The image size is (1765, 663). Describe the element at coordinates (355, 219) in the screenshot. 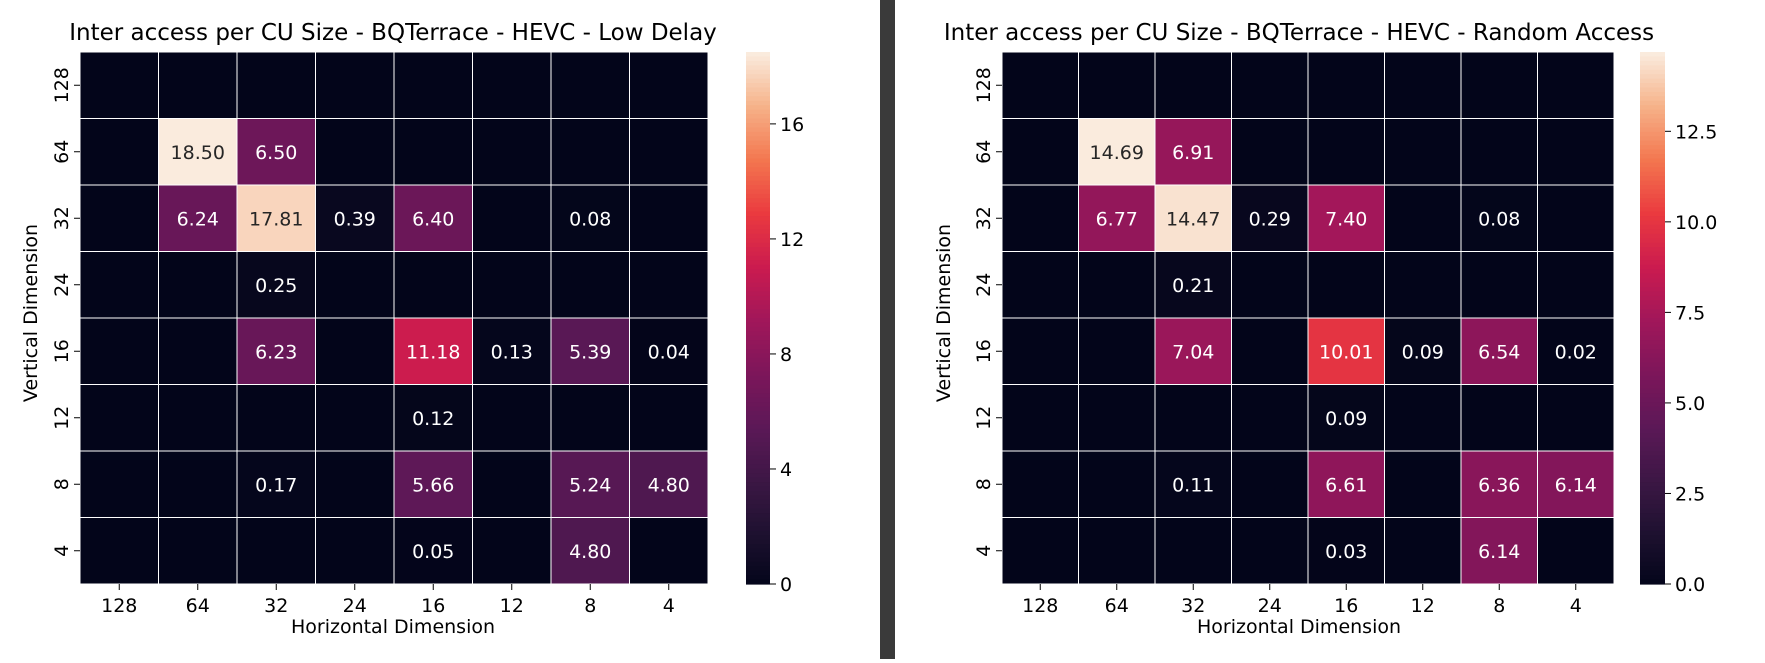

I see `cell-value-label: 0.39` at that location.